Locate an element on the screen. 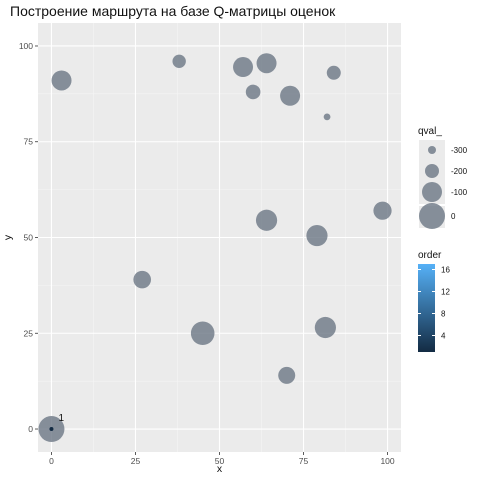 The image size is (480, 480). x-tick-label: 50 is located at coordinates (220, 461).